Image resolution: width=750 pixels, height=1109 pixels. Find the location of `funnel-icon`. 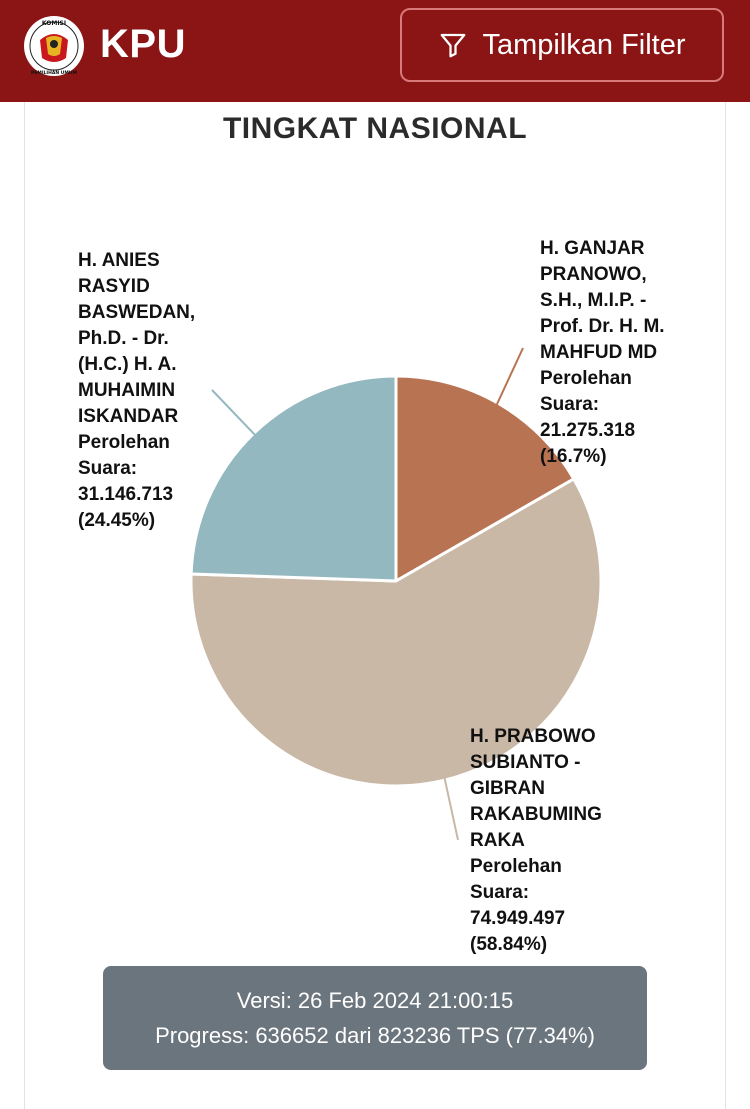

funnel-icon is located at coordinates (453, 45).